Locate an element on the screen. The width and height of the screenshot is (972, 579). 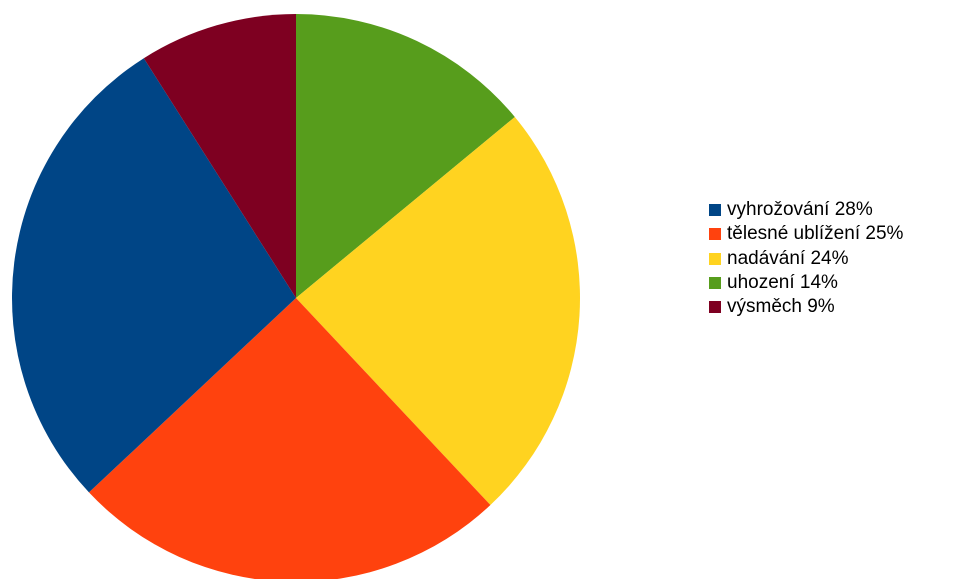
legend-item: uhození 14% is located at coordinates (806, 283).